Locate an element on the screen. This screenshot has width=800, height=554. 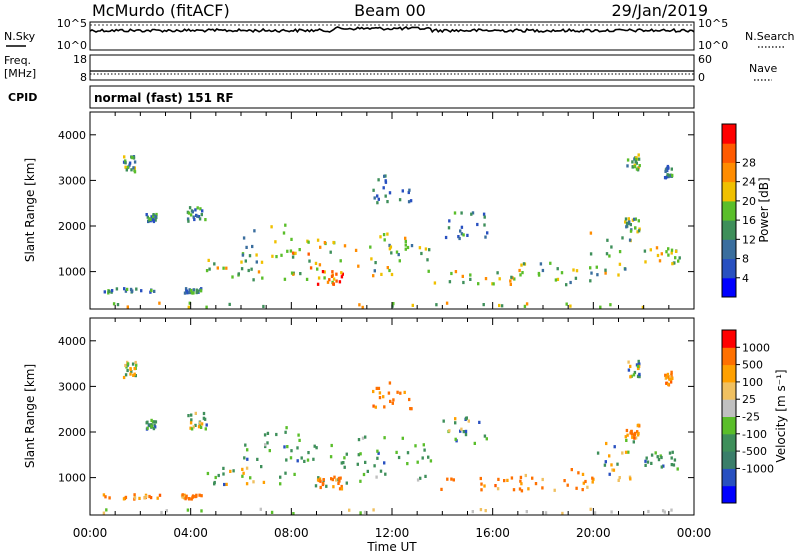
velocity-colorbar-label: Velocity [m s⁻¹] is located at coordinates (781, 415).